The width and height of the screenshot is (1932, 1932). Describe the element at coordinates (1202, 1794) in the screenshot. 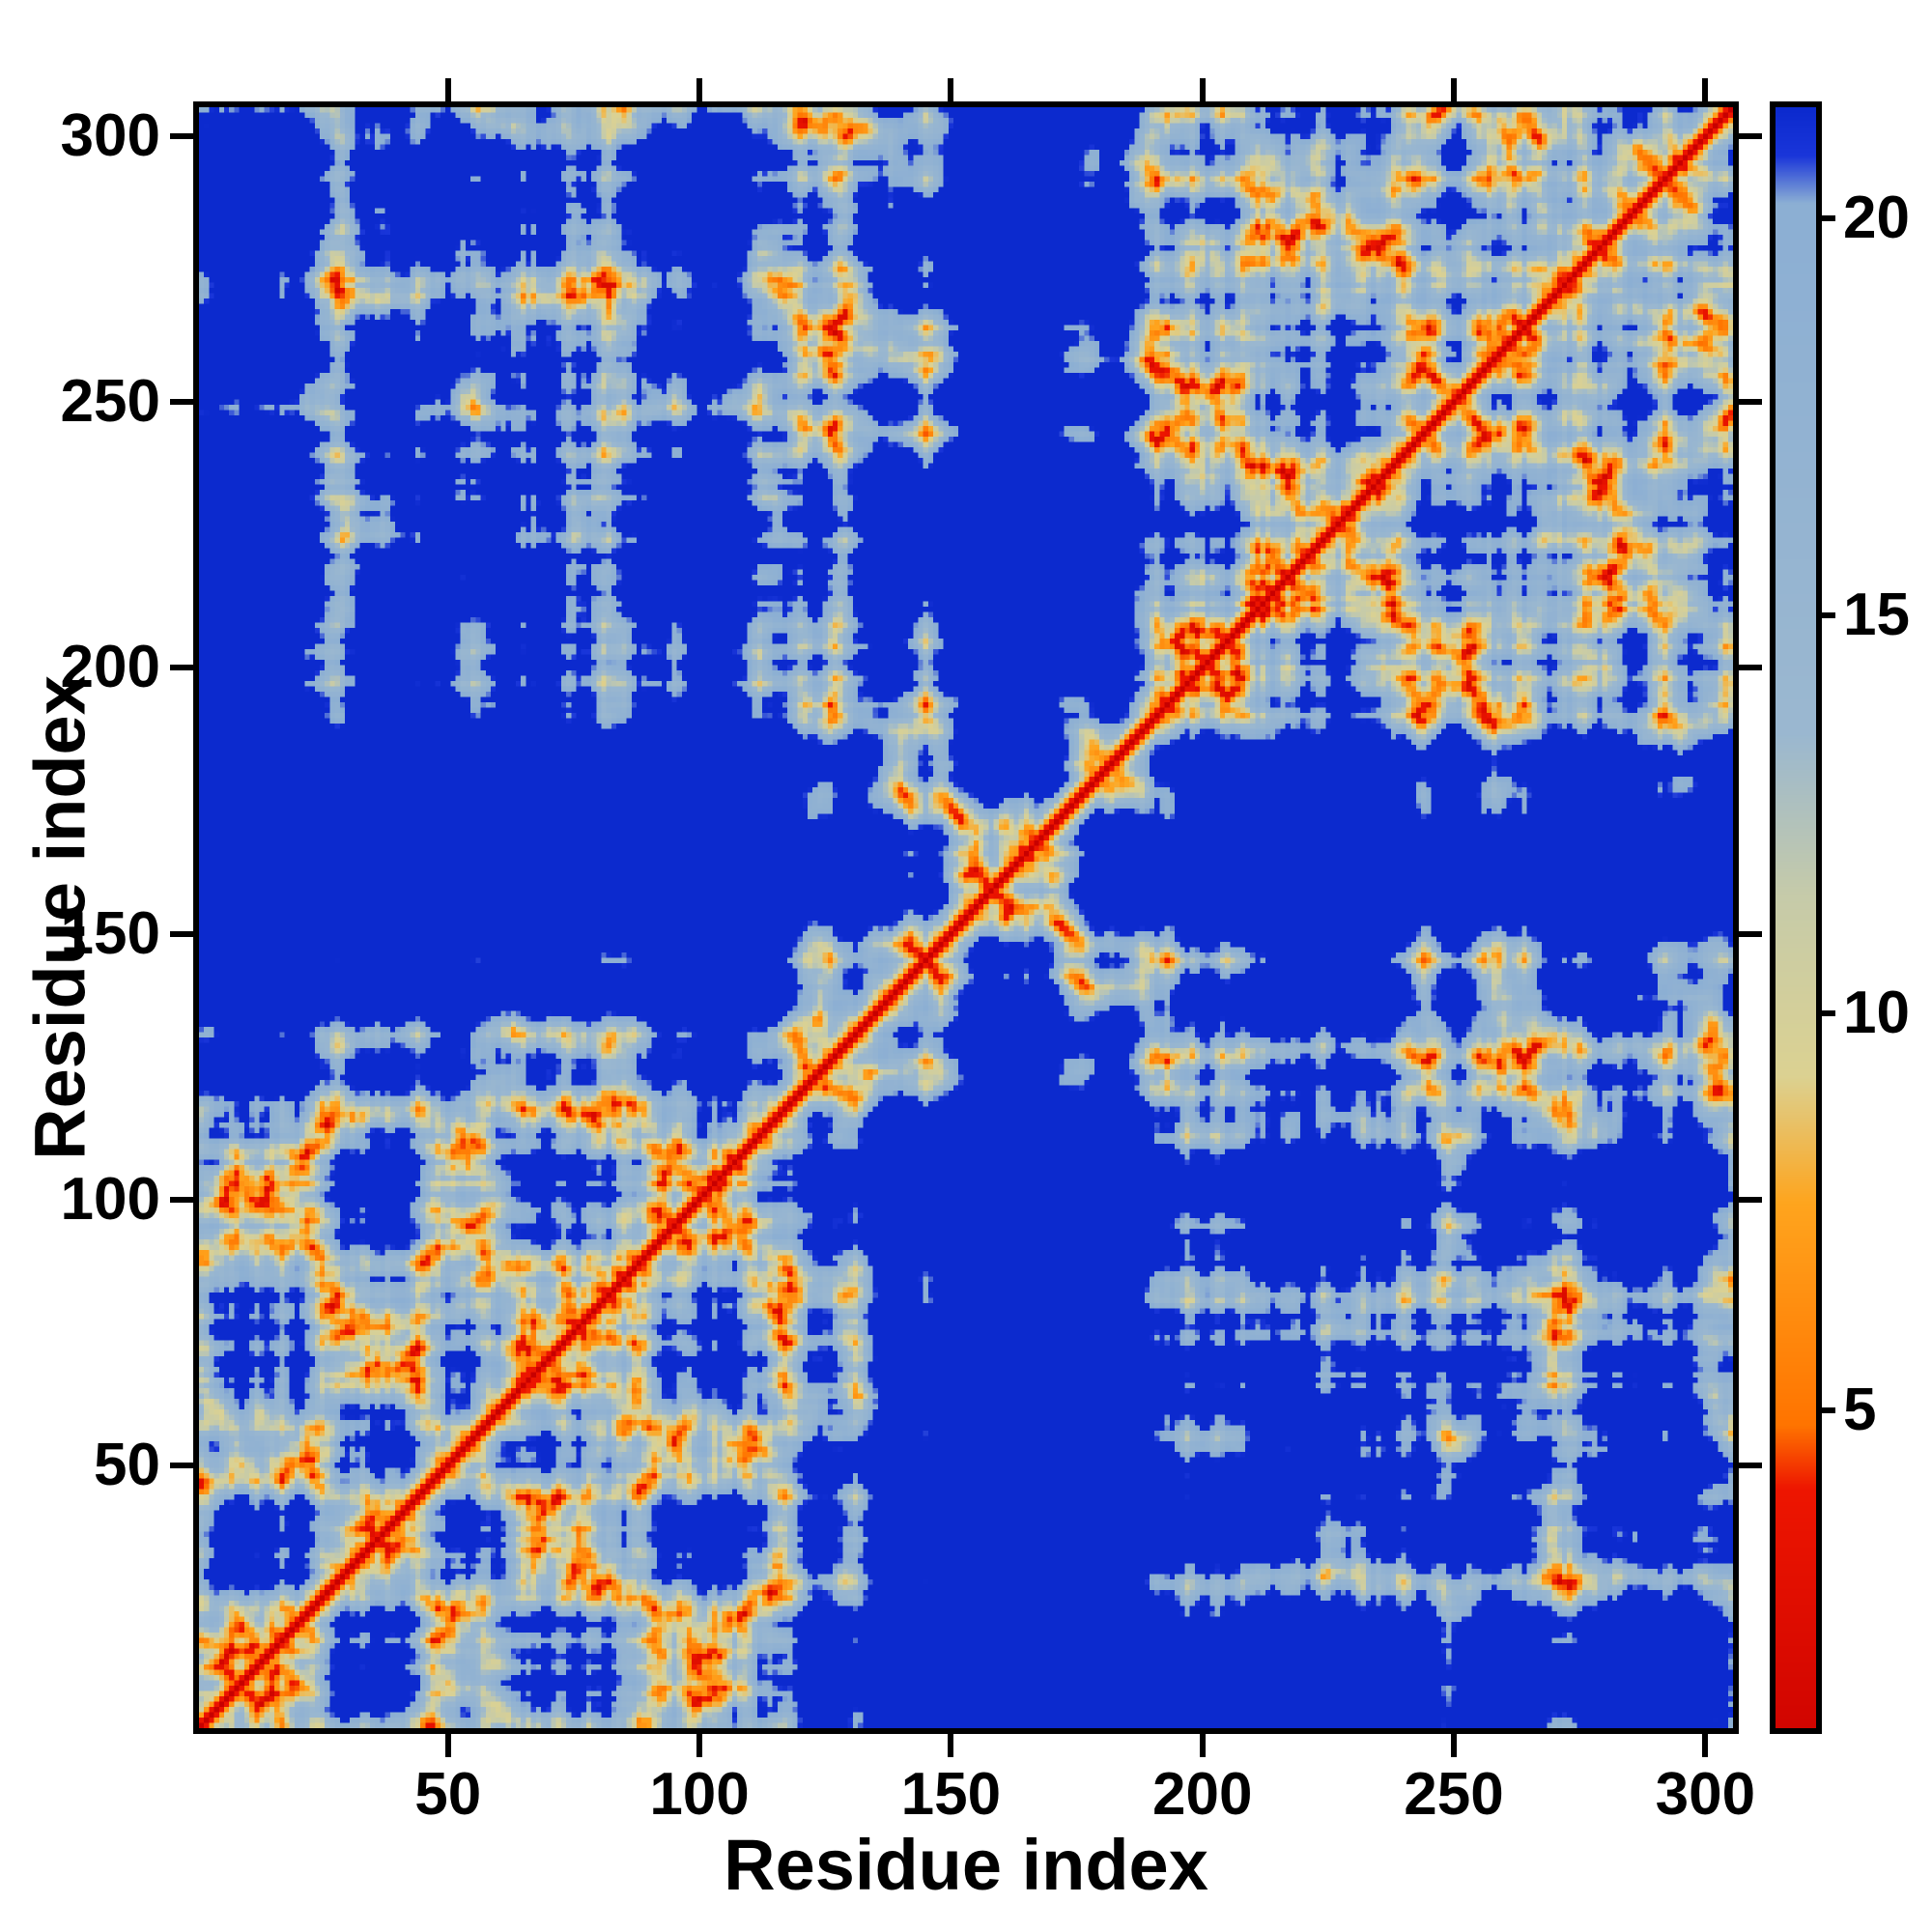

I see `x-tick-label: 200` at that location.